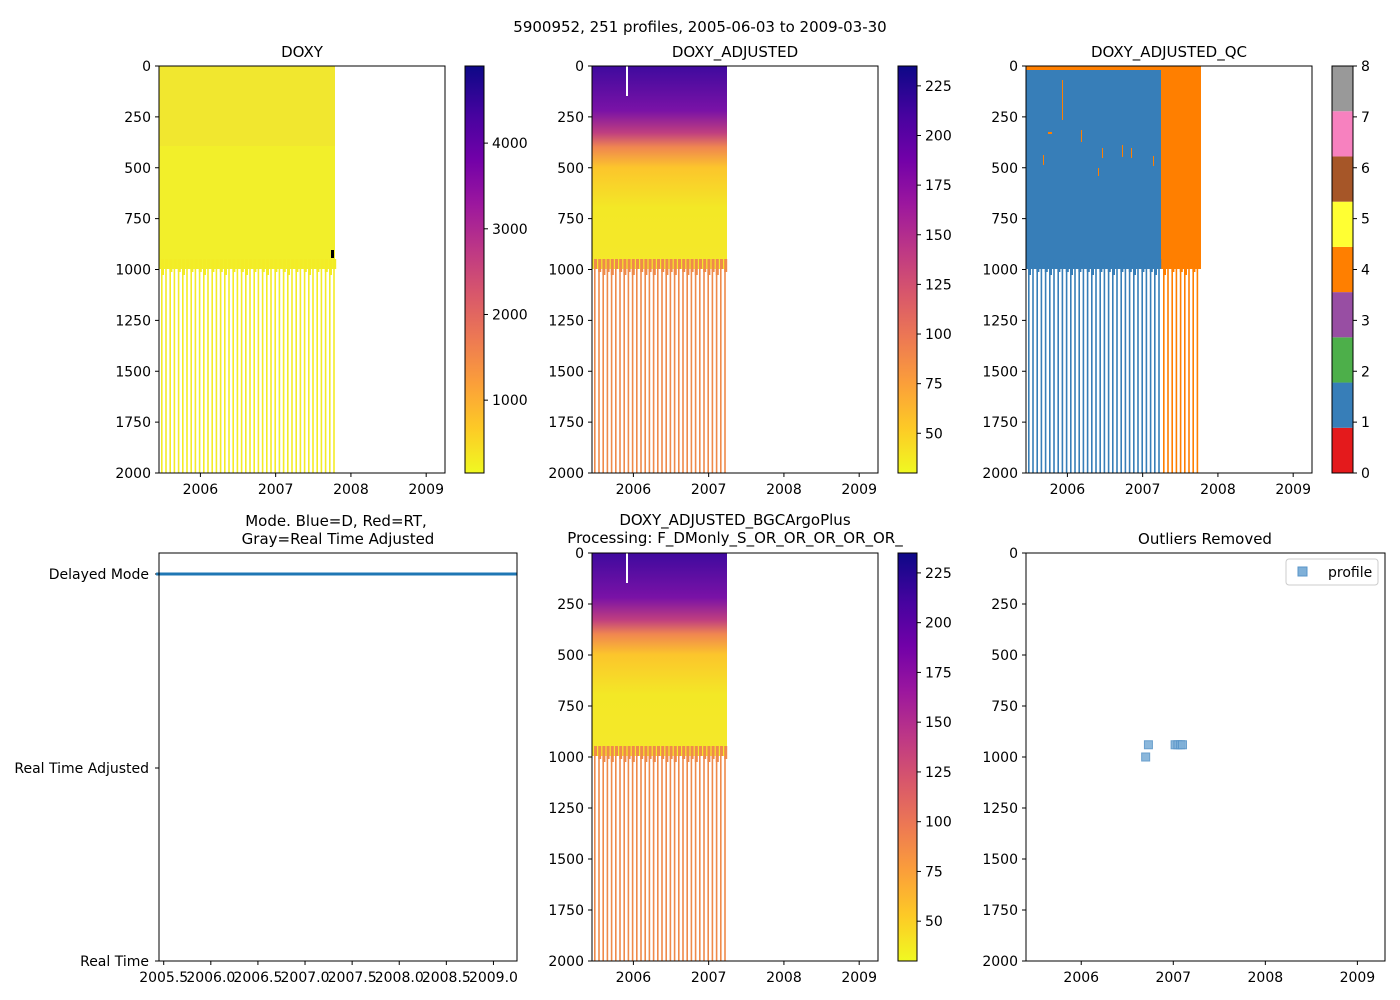  I want to click on x-tick-label: 2006, so click(201, 490).